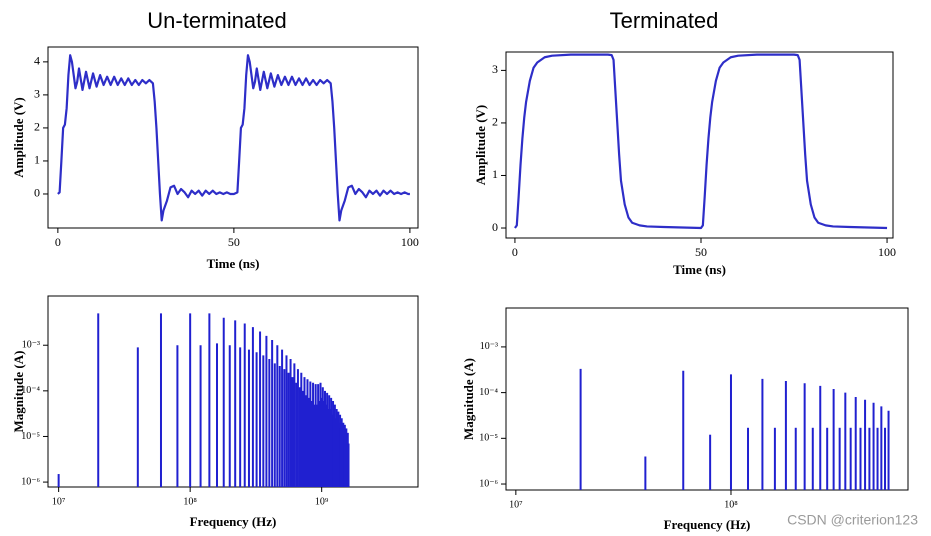 The width and height of the screenshot is (931, 536). I want to click on chart-title: Un-terminated, so click(216, 20).